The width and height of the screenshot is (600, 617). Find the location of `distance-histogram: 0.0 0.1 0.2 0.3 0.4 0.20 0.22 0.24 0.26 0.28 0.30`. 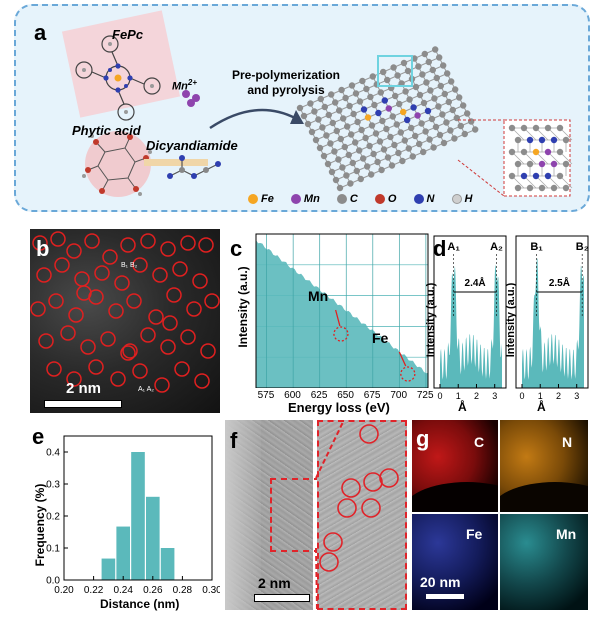

distance-histogram: 0.0 0.1 0.2 0.3 0.4 0.20 0.22 0.24 0.26 0.28 0.30 is located at coordinates (133, 515).